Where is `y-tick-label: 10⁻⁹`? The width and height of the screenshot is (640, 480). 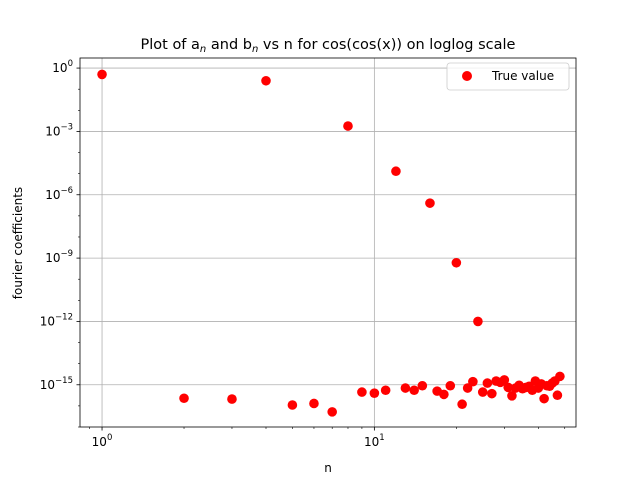 y-tick-label: 10⁻⁹ is located at coordinates (59, 257).